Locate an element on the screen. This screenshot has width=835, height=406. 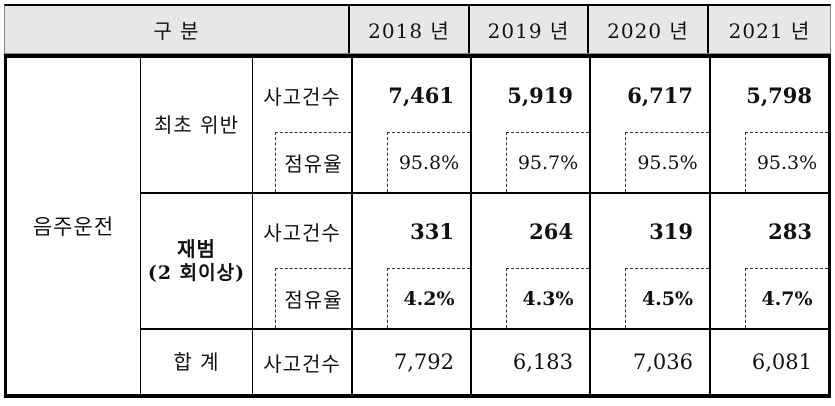
value-cell: 331 is located at coordinates (412, 231).